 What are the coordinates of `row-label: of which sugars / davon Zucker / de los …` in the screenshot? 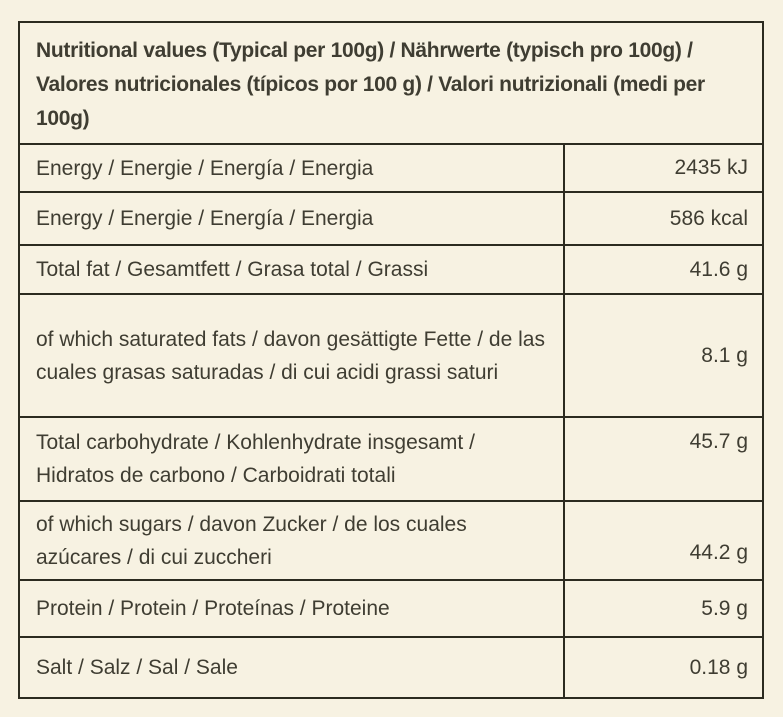 It's located at (251, 540).